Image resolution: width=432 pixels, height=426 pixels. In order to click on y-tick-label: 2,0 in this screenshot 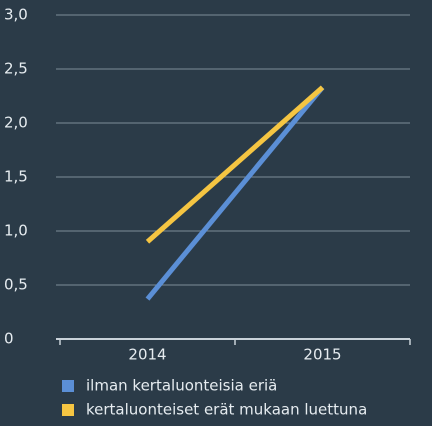, I will do `click(16, 123)`.